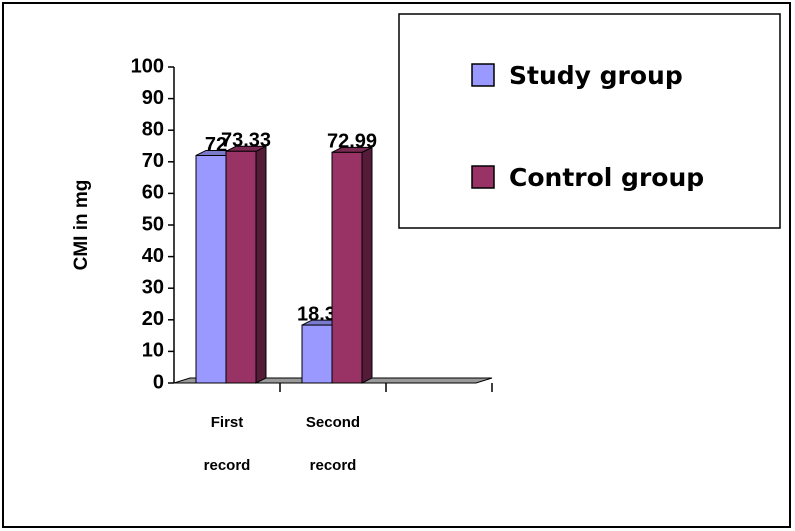 The height and width of the screenshot is (531, 795). I want to click on x-tick-label: First record, so click(227, 444).